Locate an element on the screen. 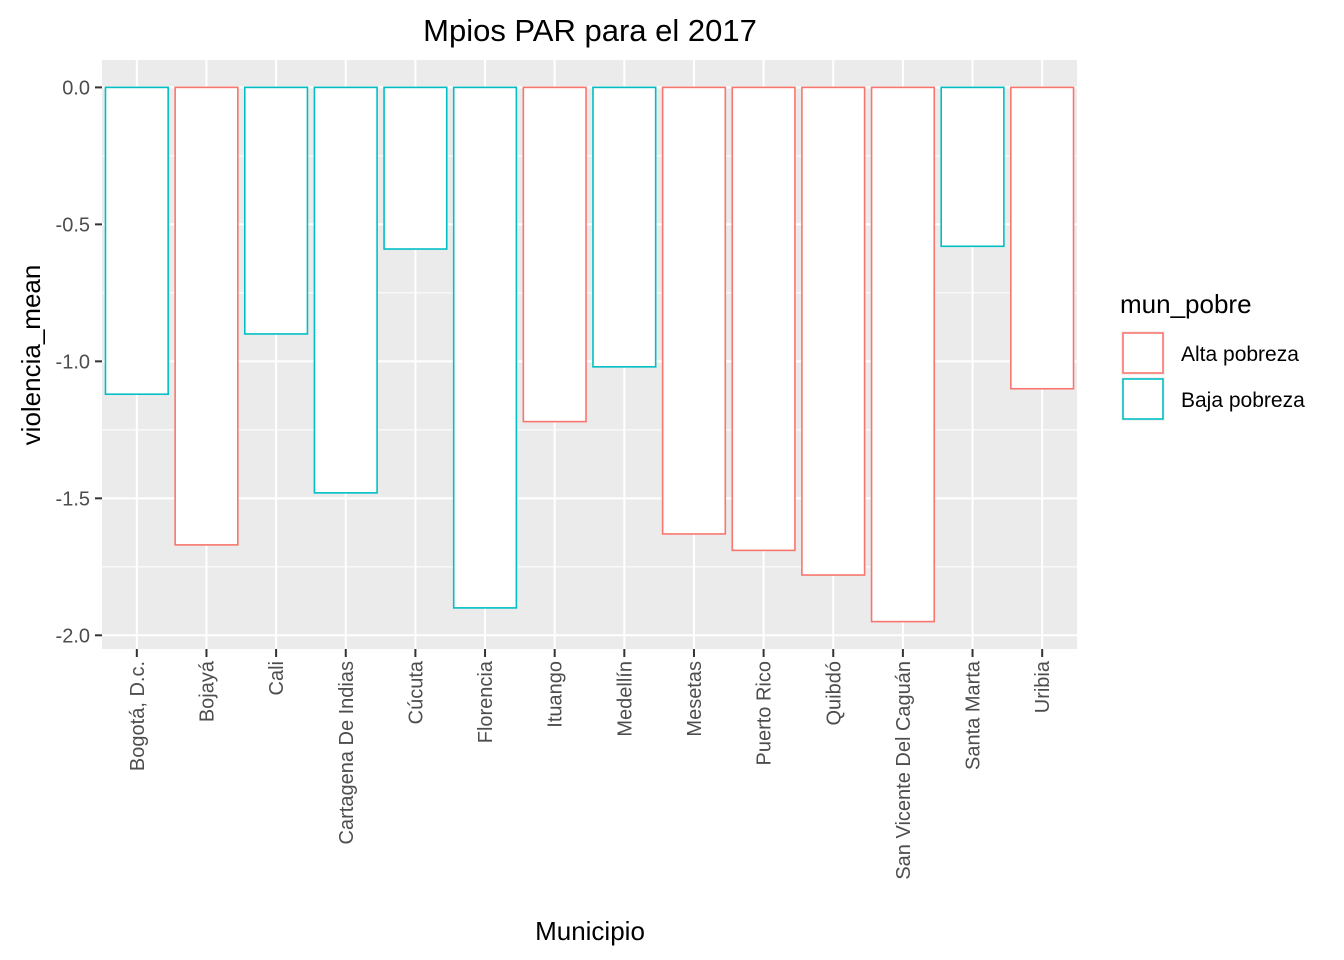 This screenshot has width=1344, height=960. x-tick-label: Mesetas is located at coordinates (695, 699).